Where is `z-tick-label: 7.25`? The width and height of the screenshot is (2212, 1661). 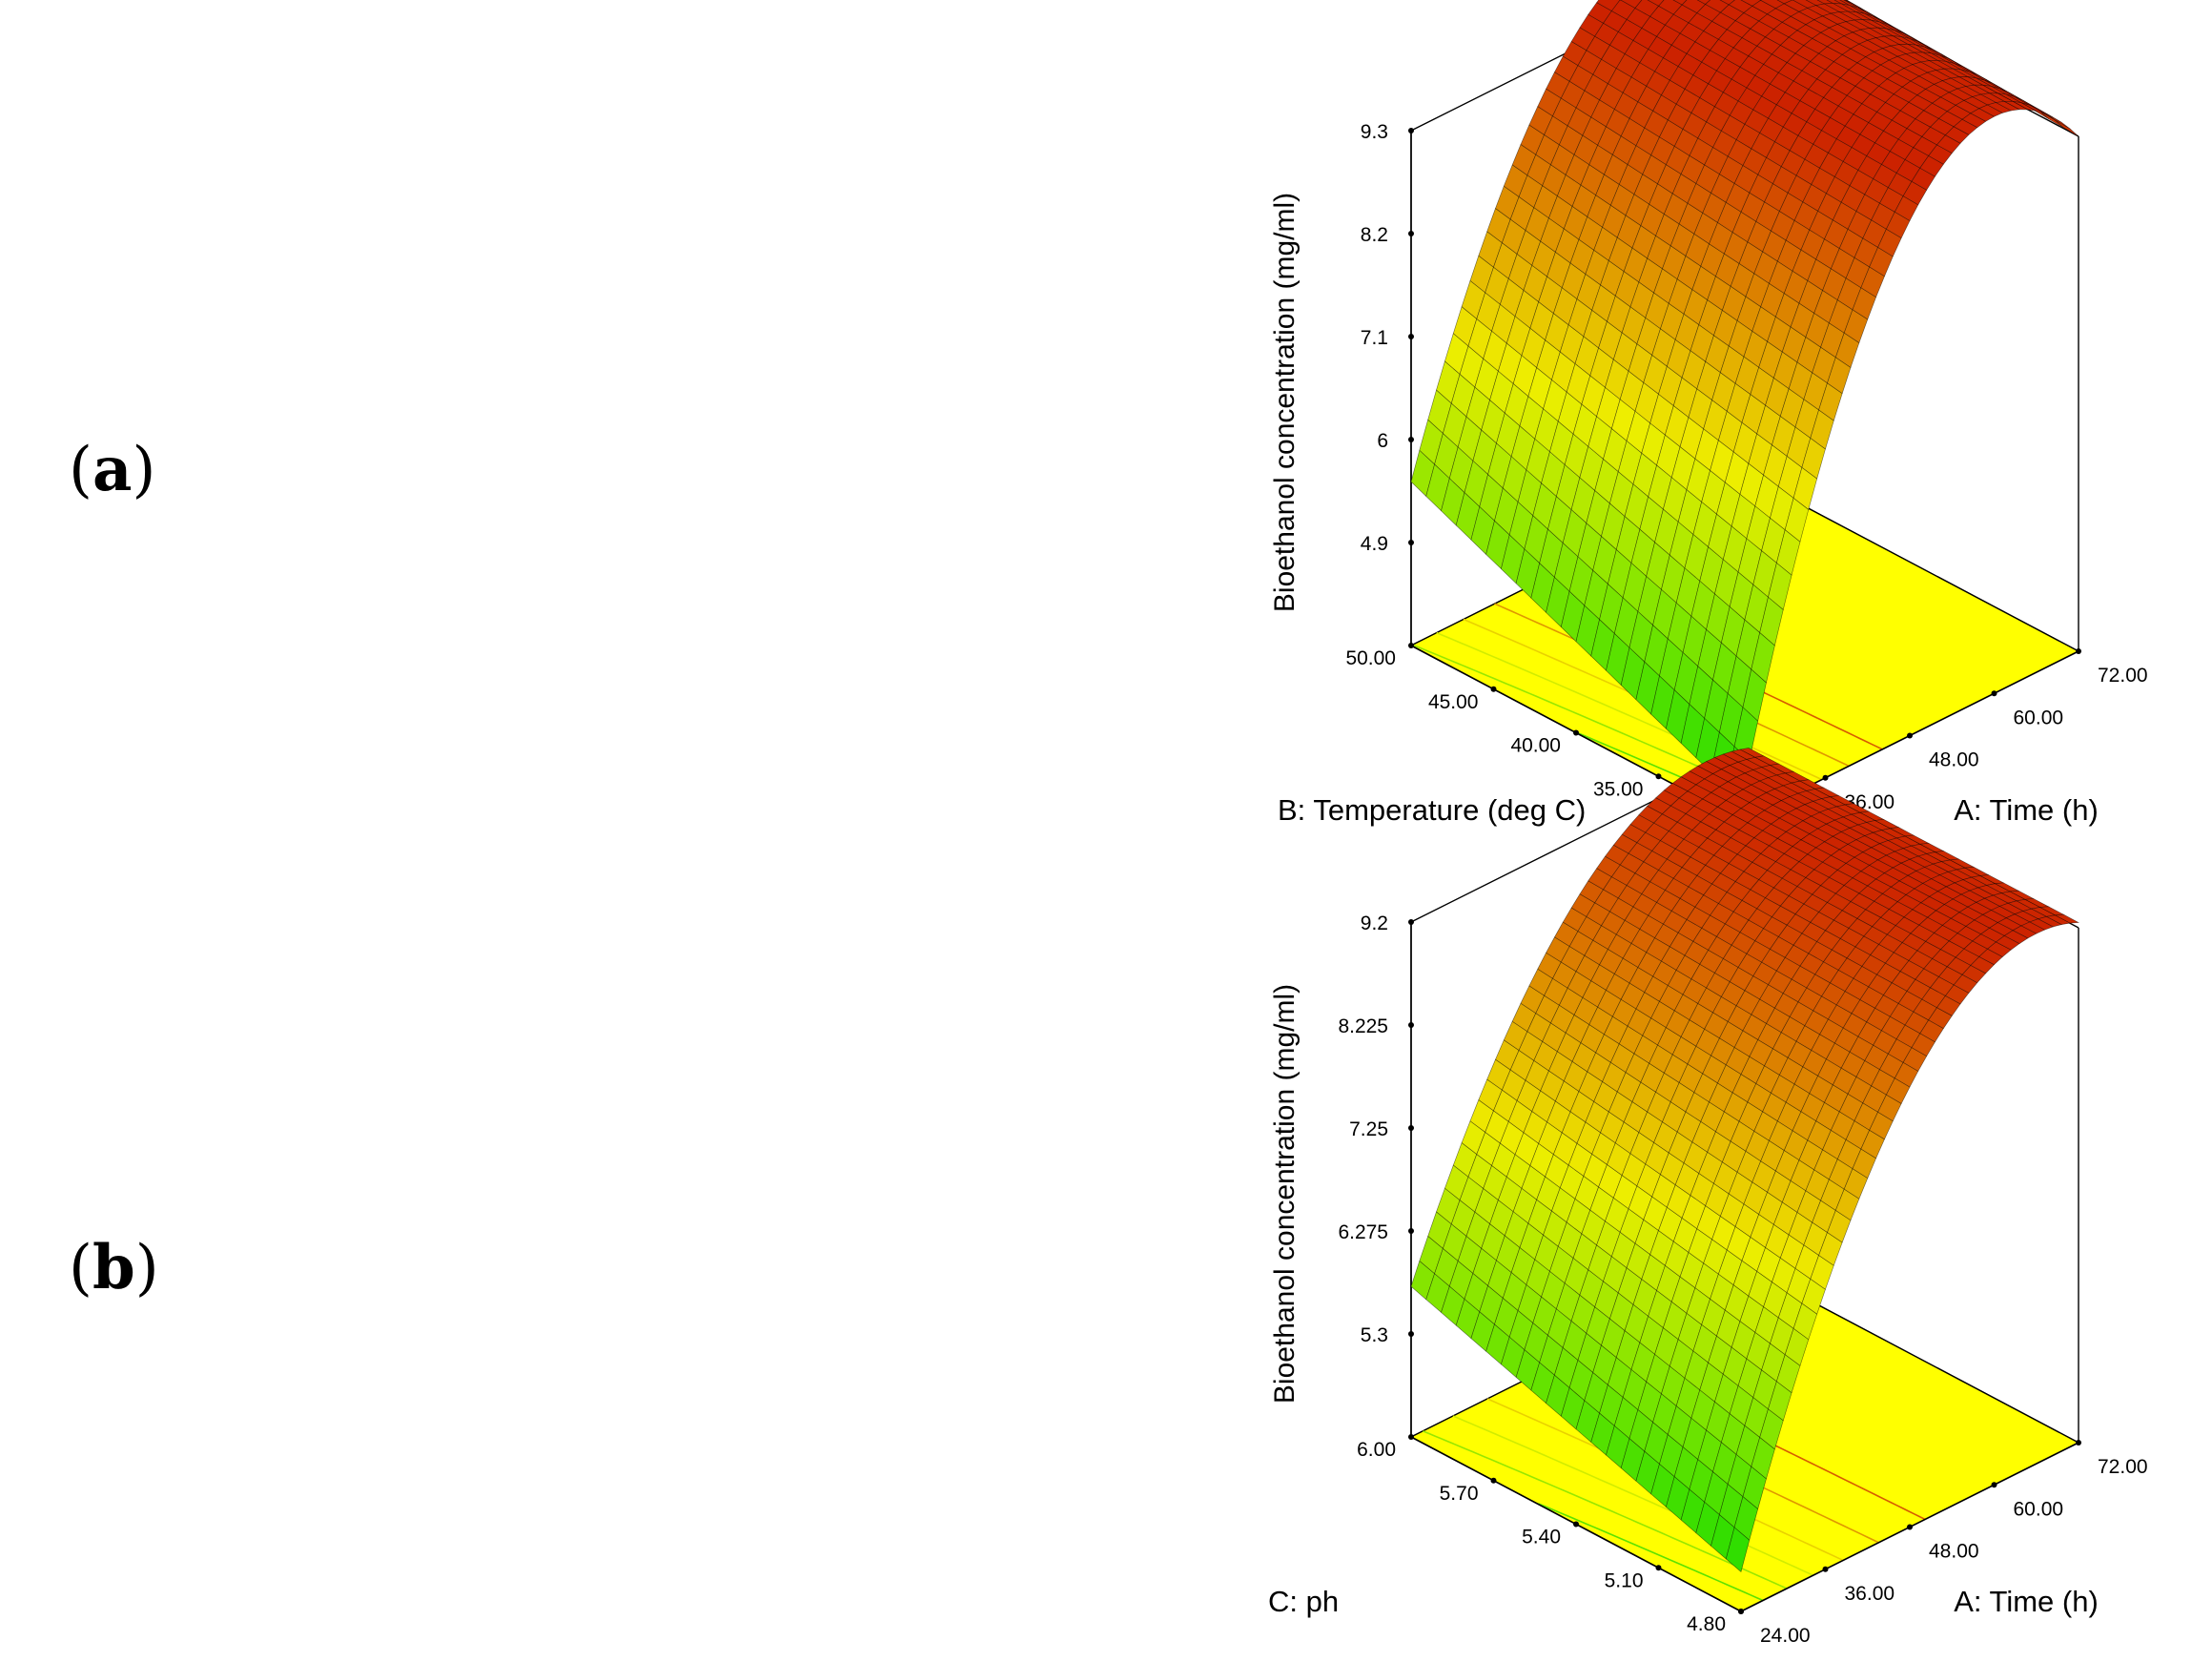 z-tick-label: 7.25 is located at coordinates (1368, 1129).